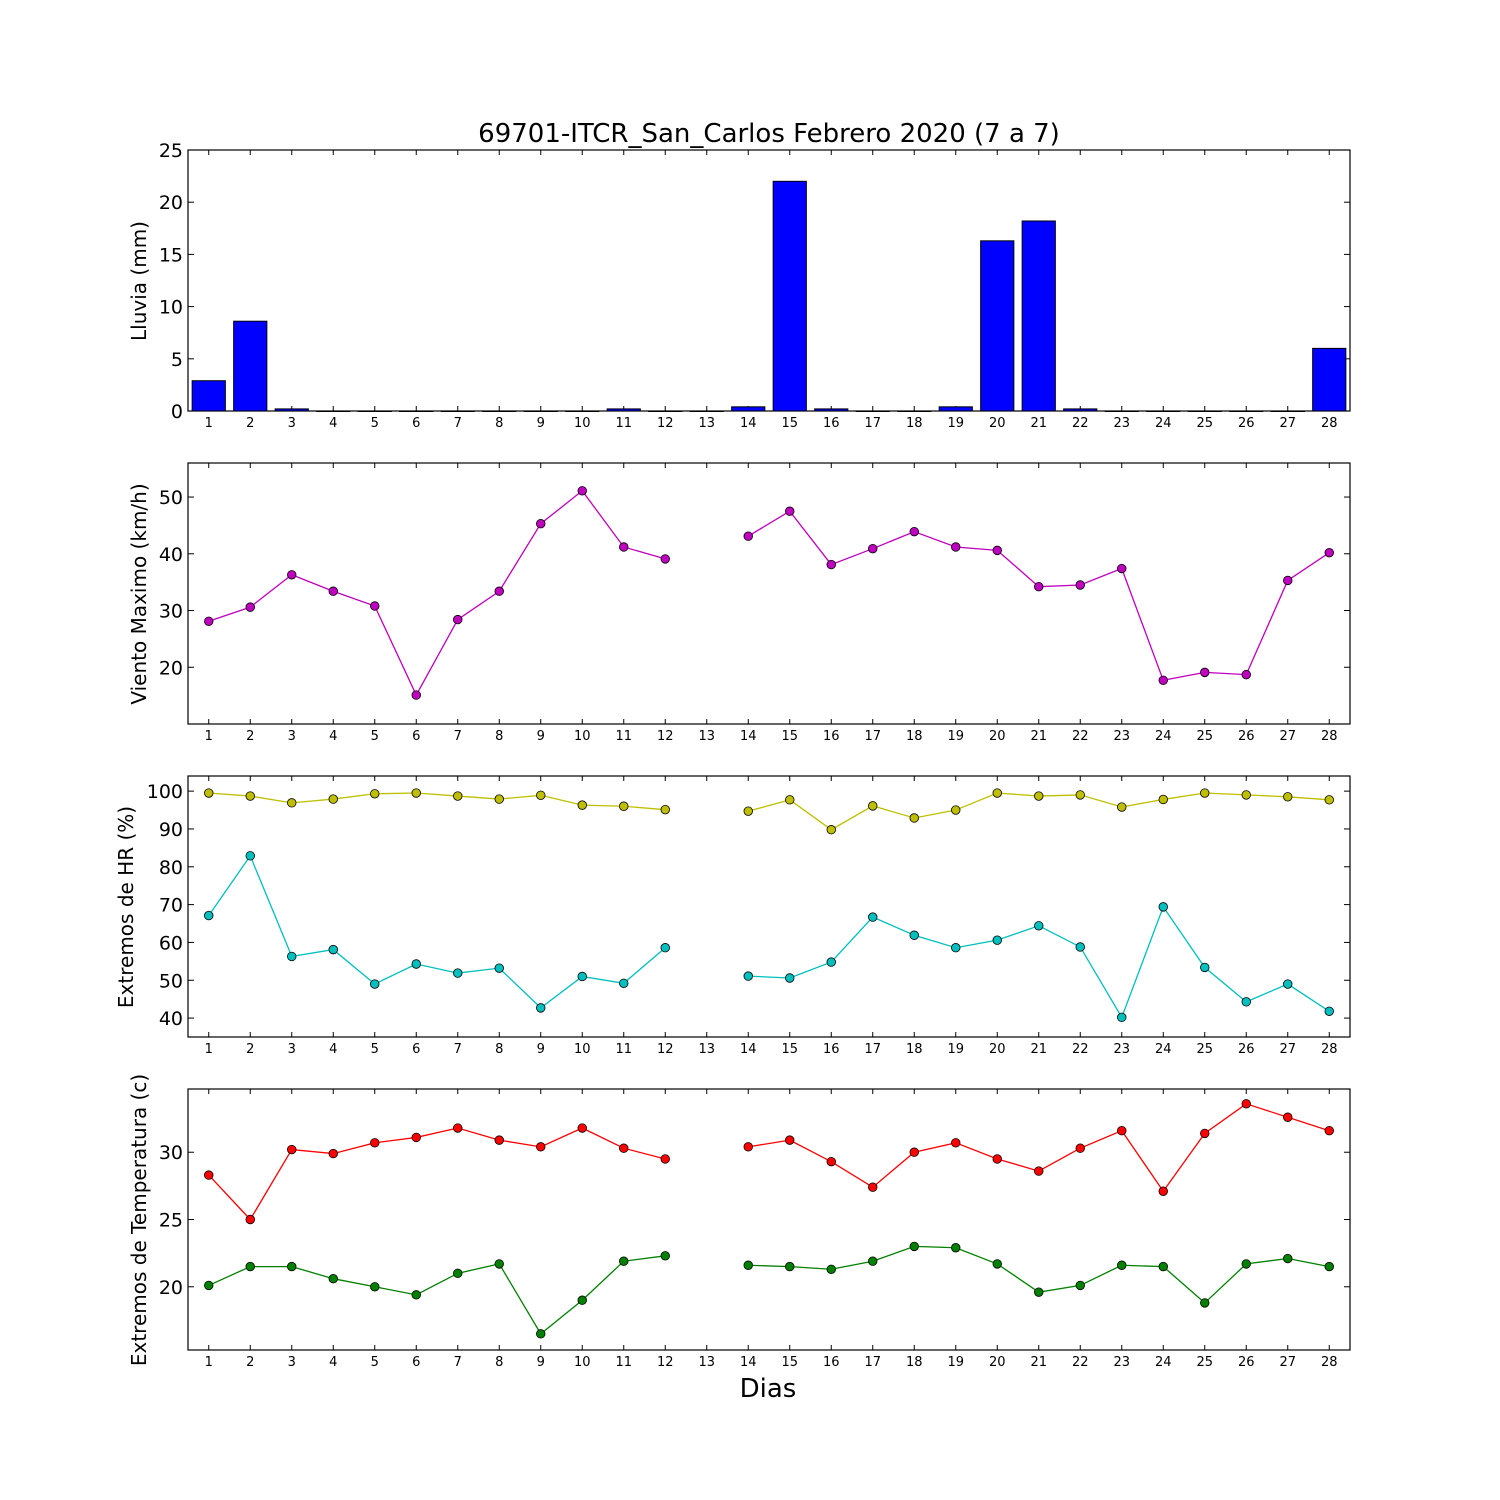 This screenshot has width=1500, height=1500. What do you see at coordinates (250, 736) in the screenshot?
I see `wind-x-tick-label: 2` at bounding box center [250, 736].